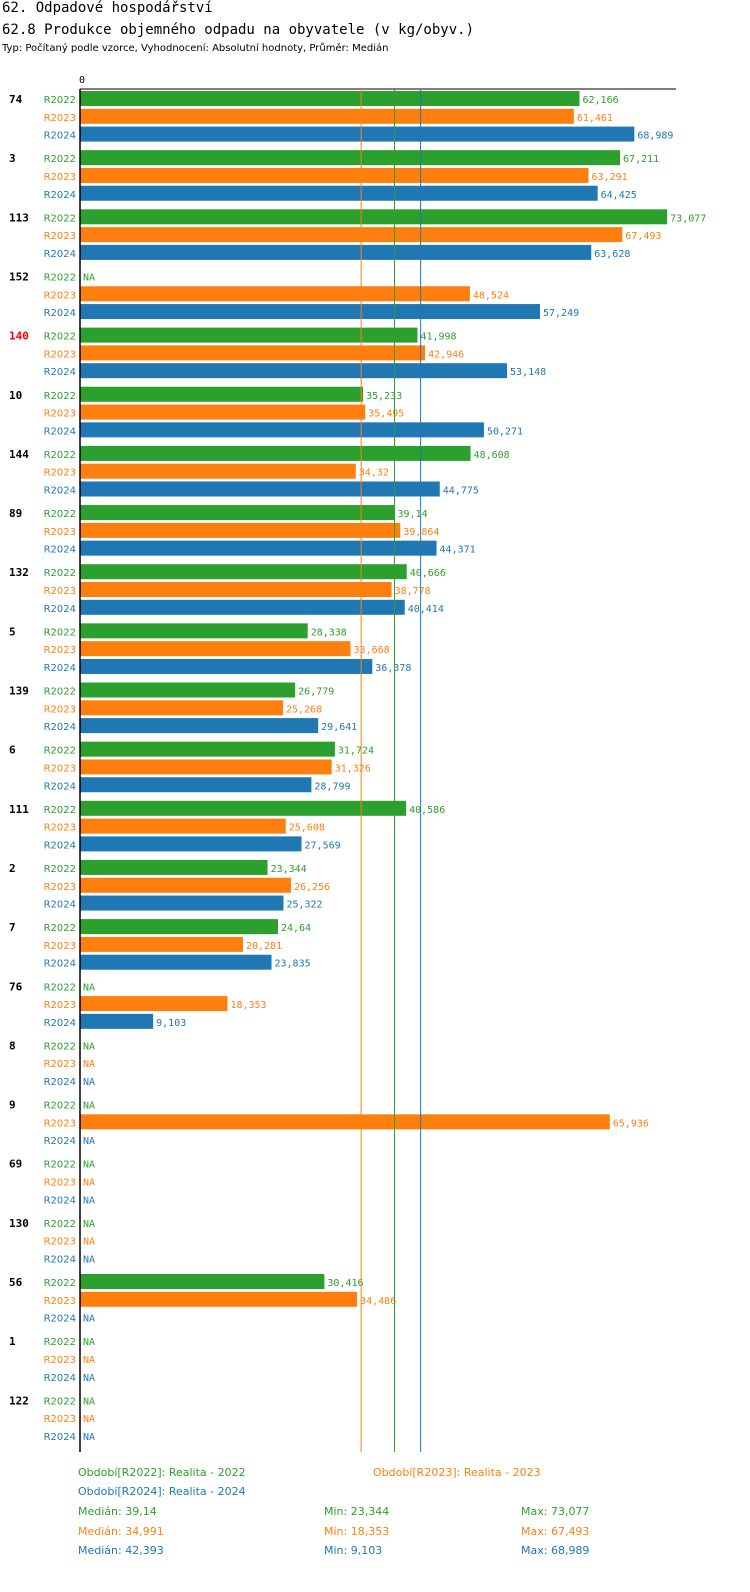 Image resolution: width=750 pixels, height=1592 pixels. I want to click on data-label: 25,608, so click(307, 828).